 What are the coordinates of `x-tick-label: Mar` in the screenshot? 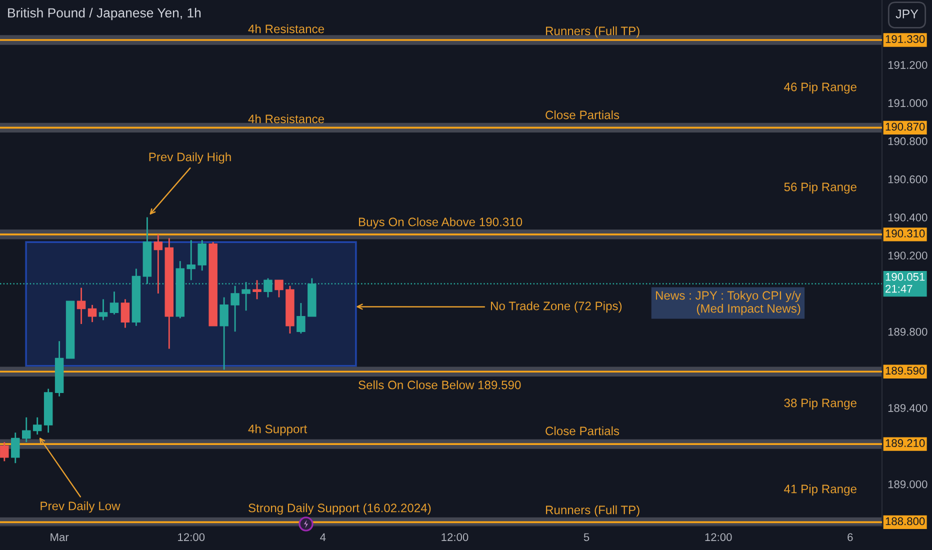 It's located at (59, 537).